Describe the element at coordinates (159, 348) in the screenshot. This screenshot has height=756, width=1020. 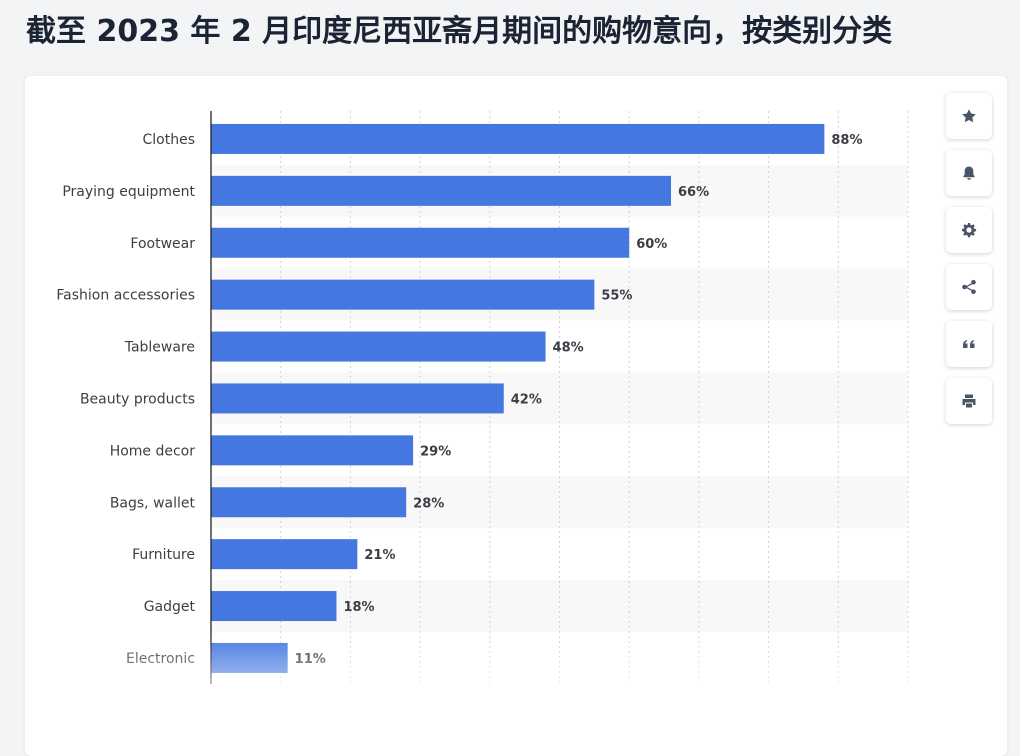
I see `category-label: Tableware` at that location.